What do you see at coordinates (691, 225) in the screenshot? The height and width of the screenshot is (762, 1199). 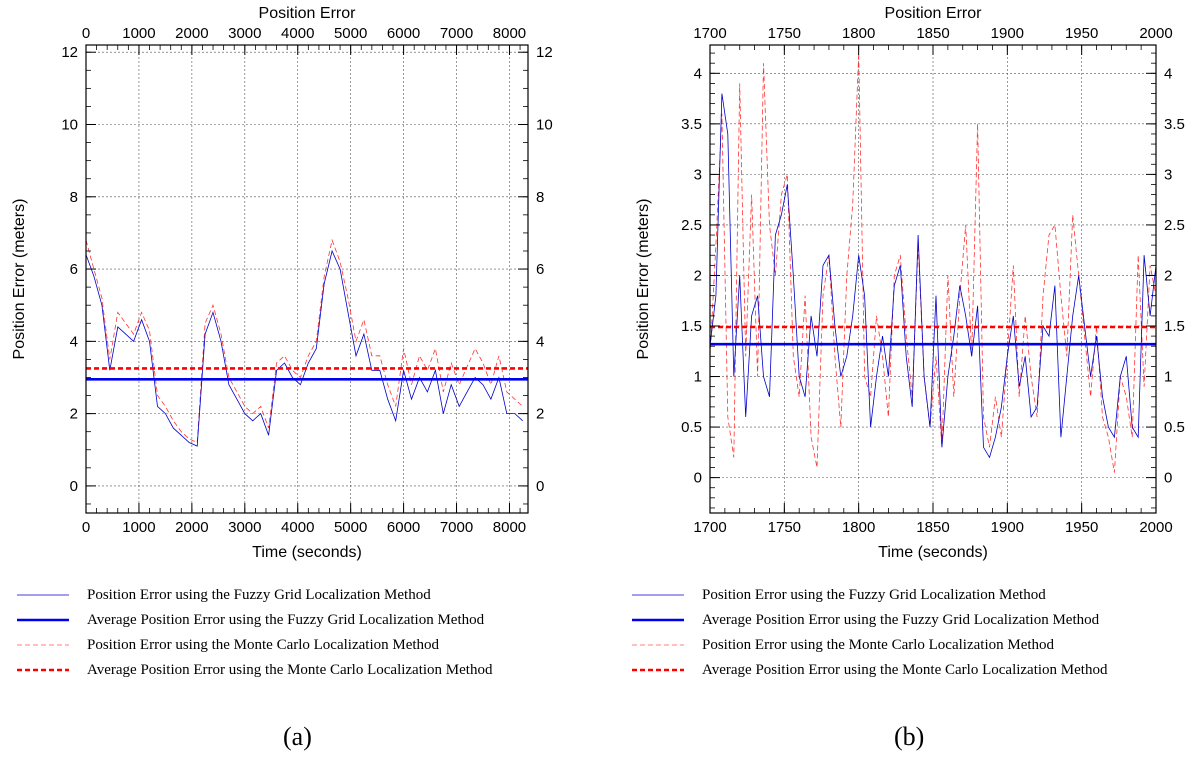 I see `chart-b-ytick-label-left-5: 2.5` at bounding box center [691, 225].